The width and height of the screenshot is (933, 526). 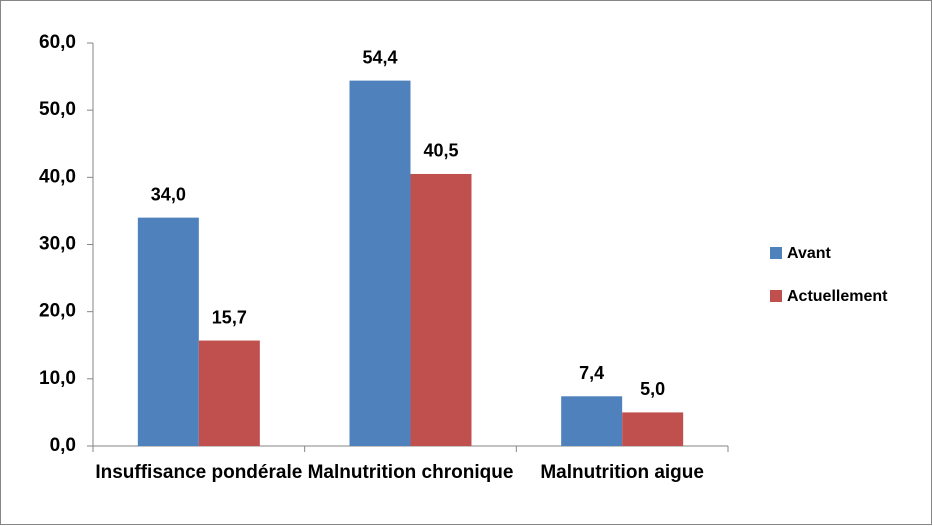 I want to click on y-tick-label: 50,0, so click(x=57, y=109).